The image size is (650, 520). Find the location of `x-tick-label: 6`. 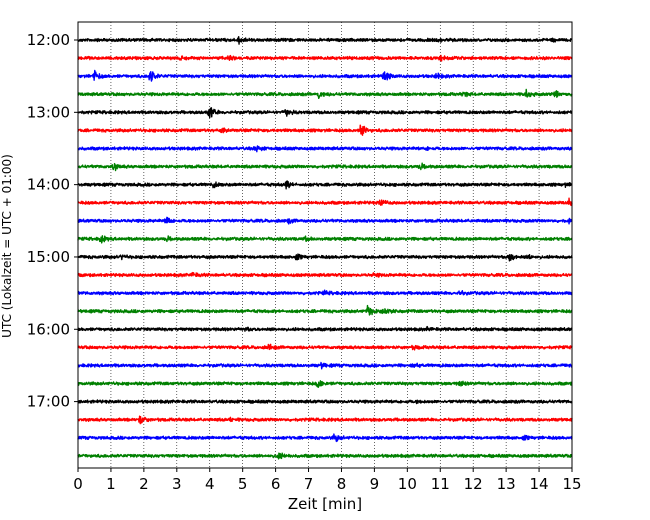

x-tick-label: 6 is located at coordinates (276, 484).